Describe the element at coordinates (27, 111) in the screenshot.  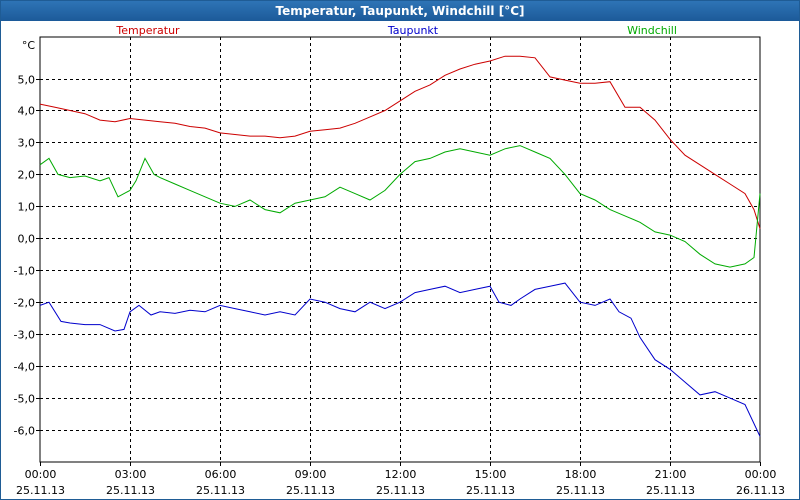
I see `y-tick-label: 4,0` at that location.